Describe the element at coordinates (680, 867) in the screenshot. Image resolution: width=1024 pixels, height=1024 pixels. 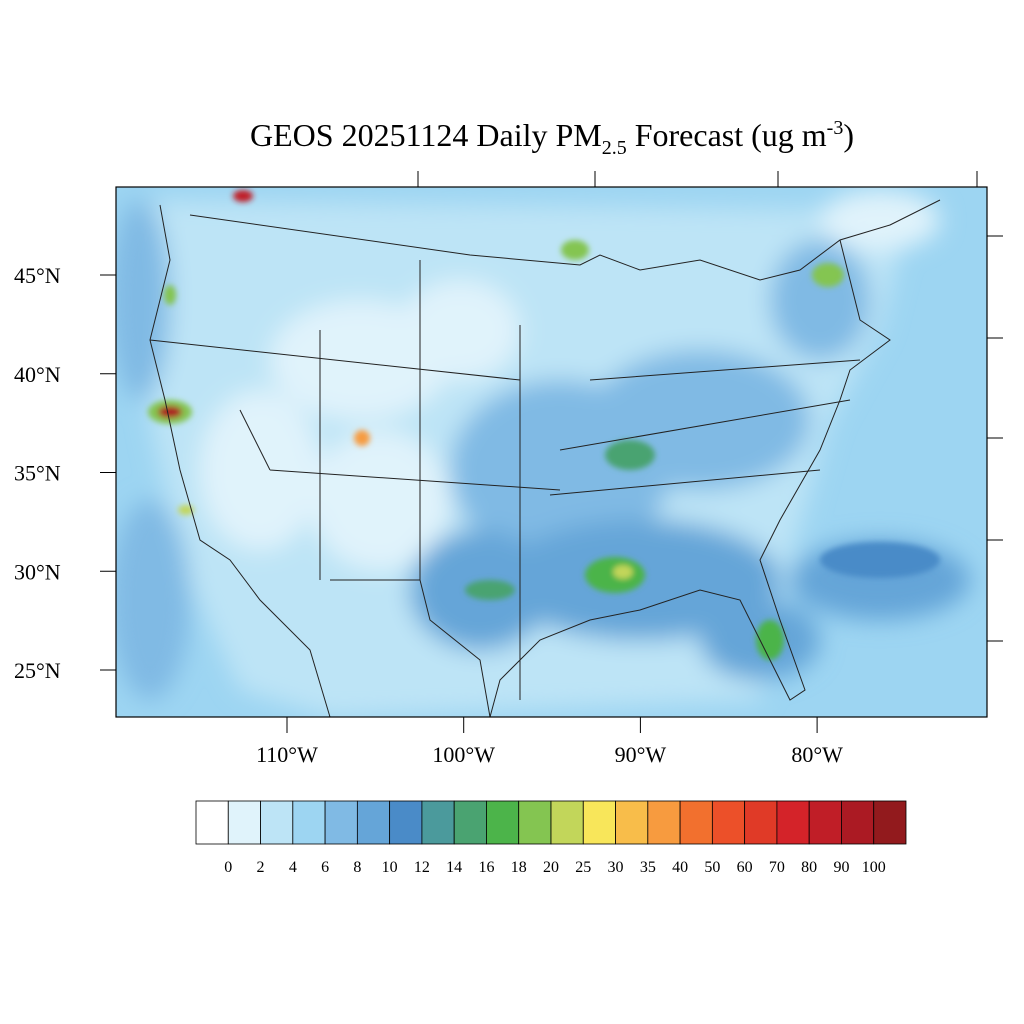
I see `colorbar-label: 40` at that location.